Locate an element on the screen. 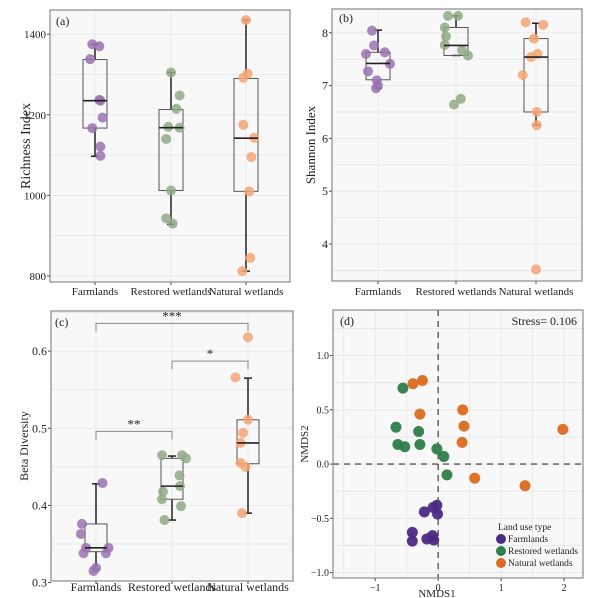  x-tick-label: 0 is located at coordinates (438, 588).